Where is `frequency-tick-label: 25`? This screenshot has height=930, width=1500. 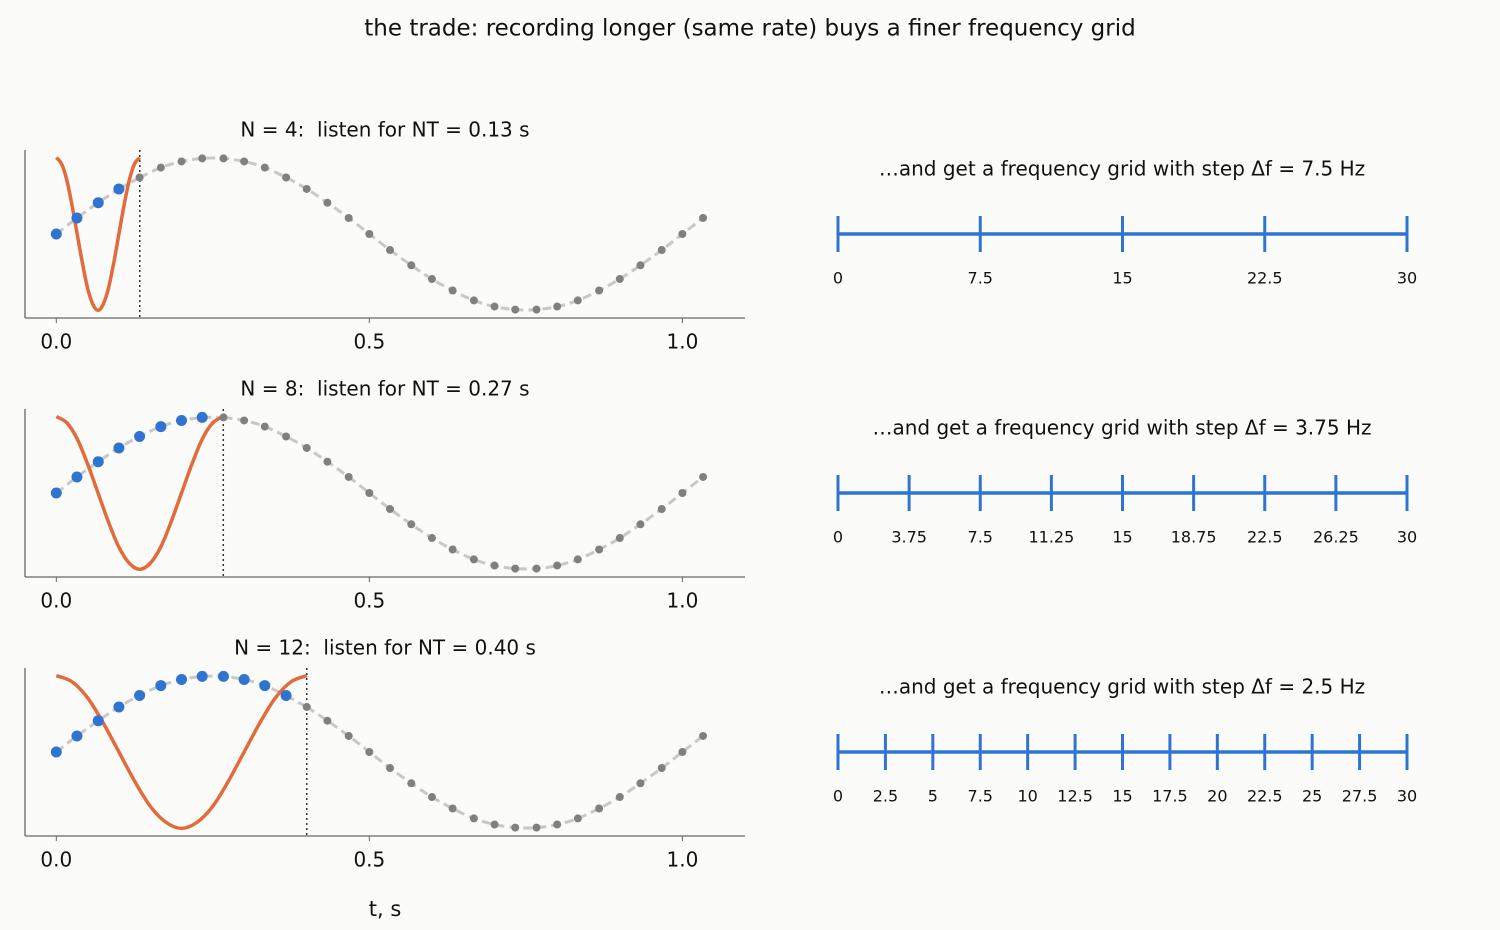
frequency-tick-label: 25 is located at coordinates (1312, 796).